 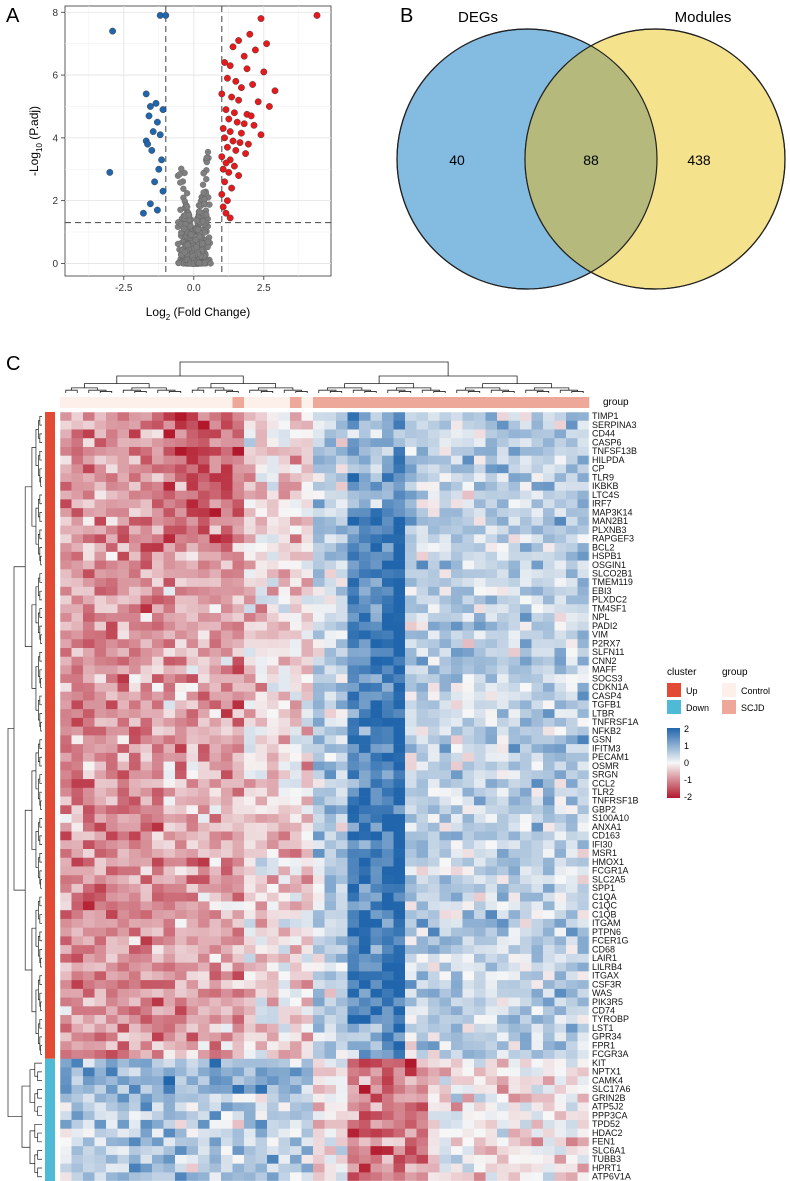 I want to click on point-nonsignificant, so click(x=203, y=184).